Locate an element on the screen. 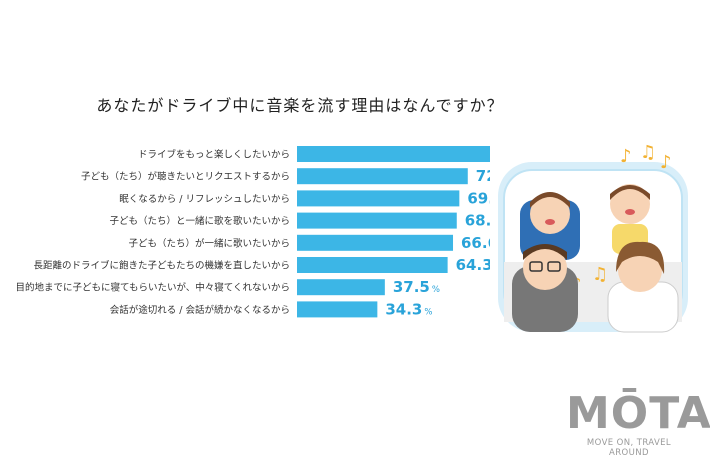 This screenshot has height=474, width=710. value-label: 37.5% is located at coordinates (416, 287).